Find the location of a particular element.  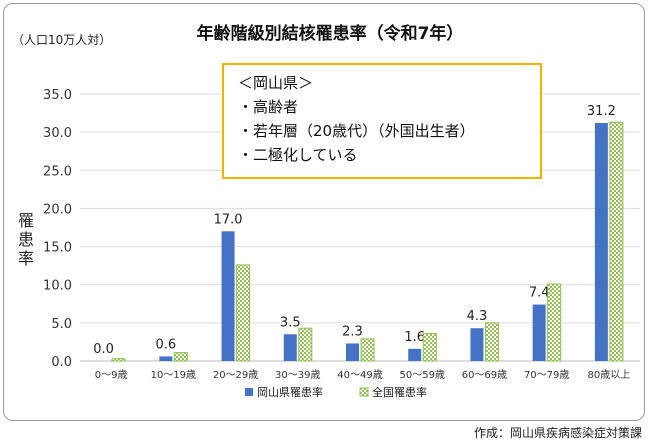

annotation-box: ＜岡山県＞ ・高齢者 ・若年層（20歳代）（外国出生者） ・二極化している is located at coordinates (382, 121).